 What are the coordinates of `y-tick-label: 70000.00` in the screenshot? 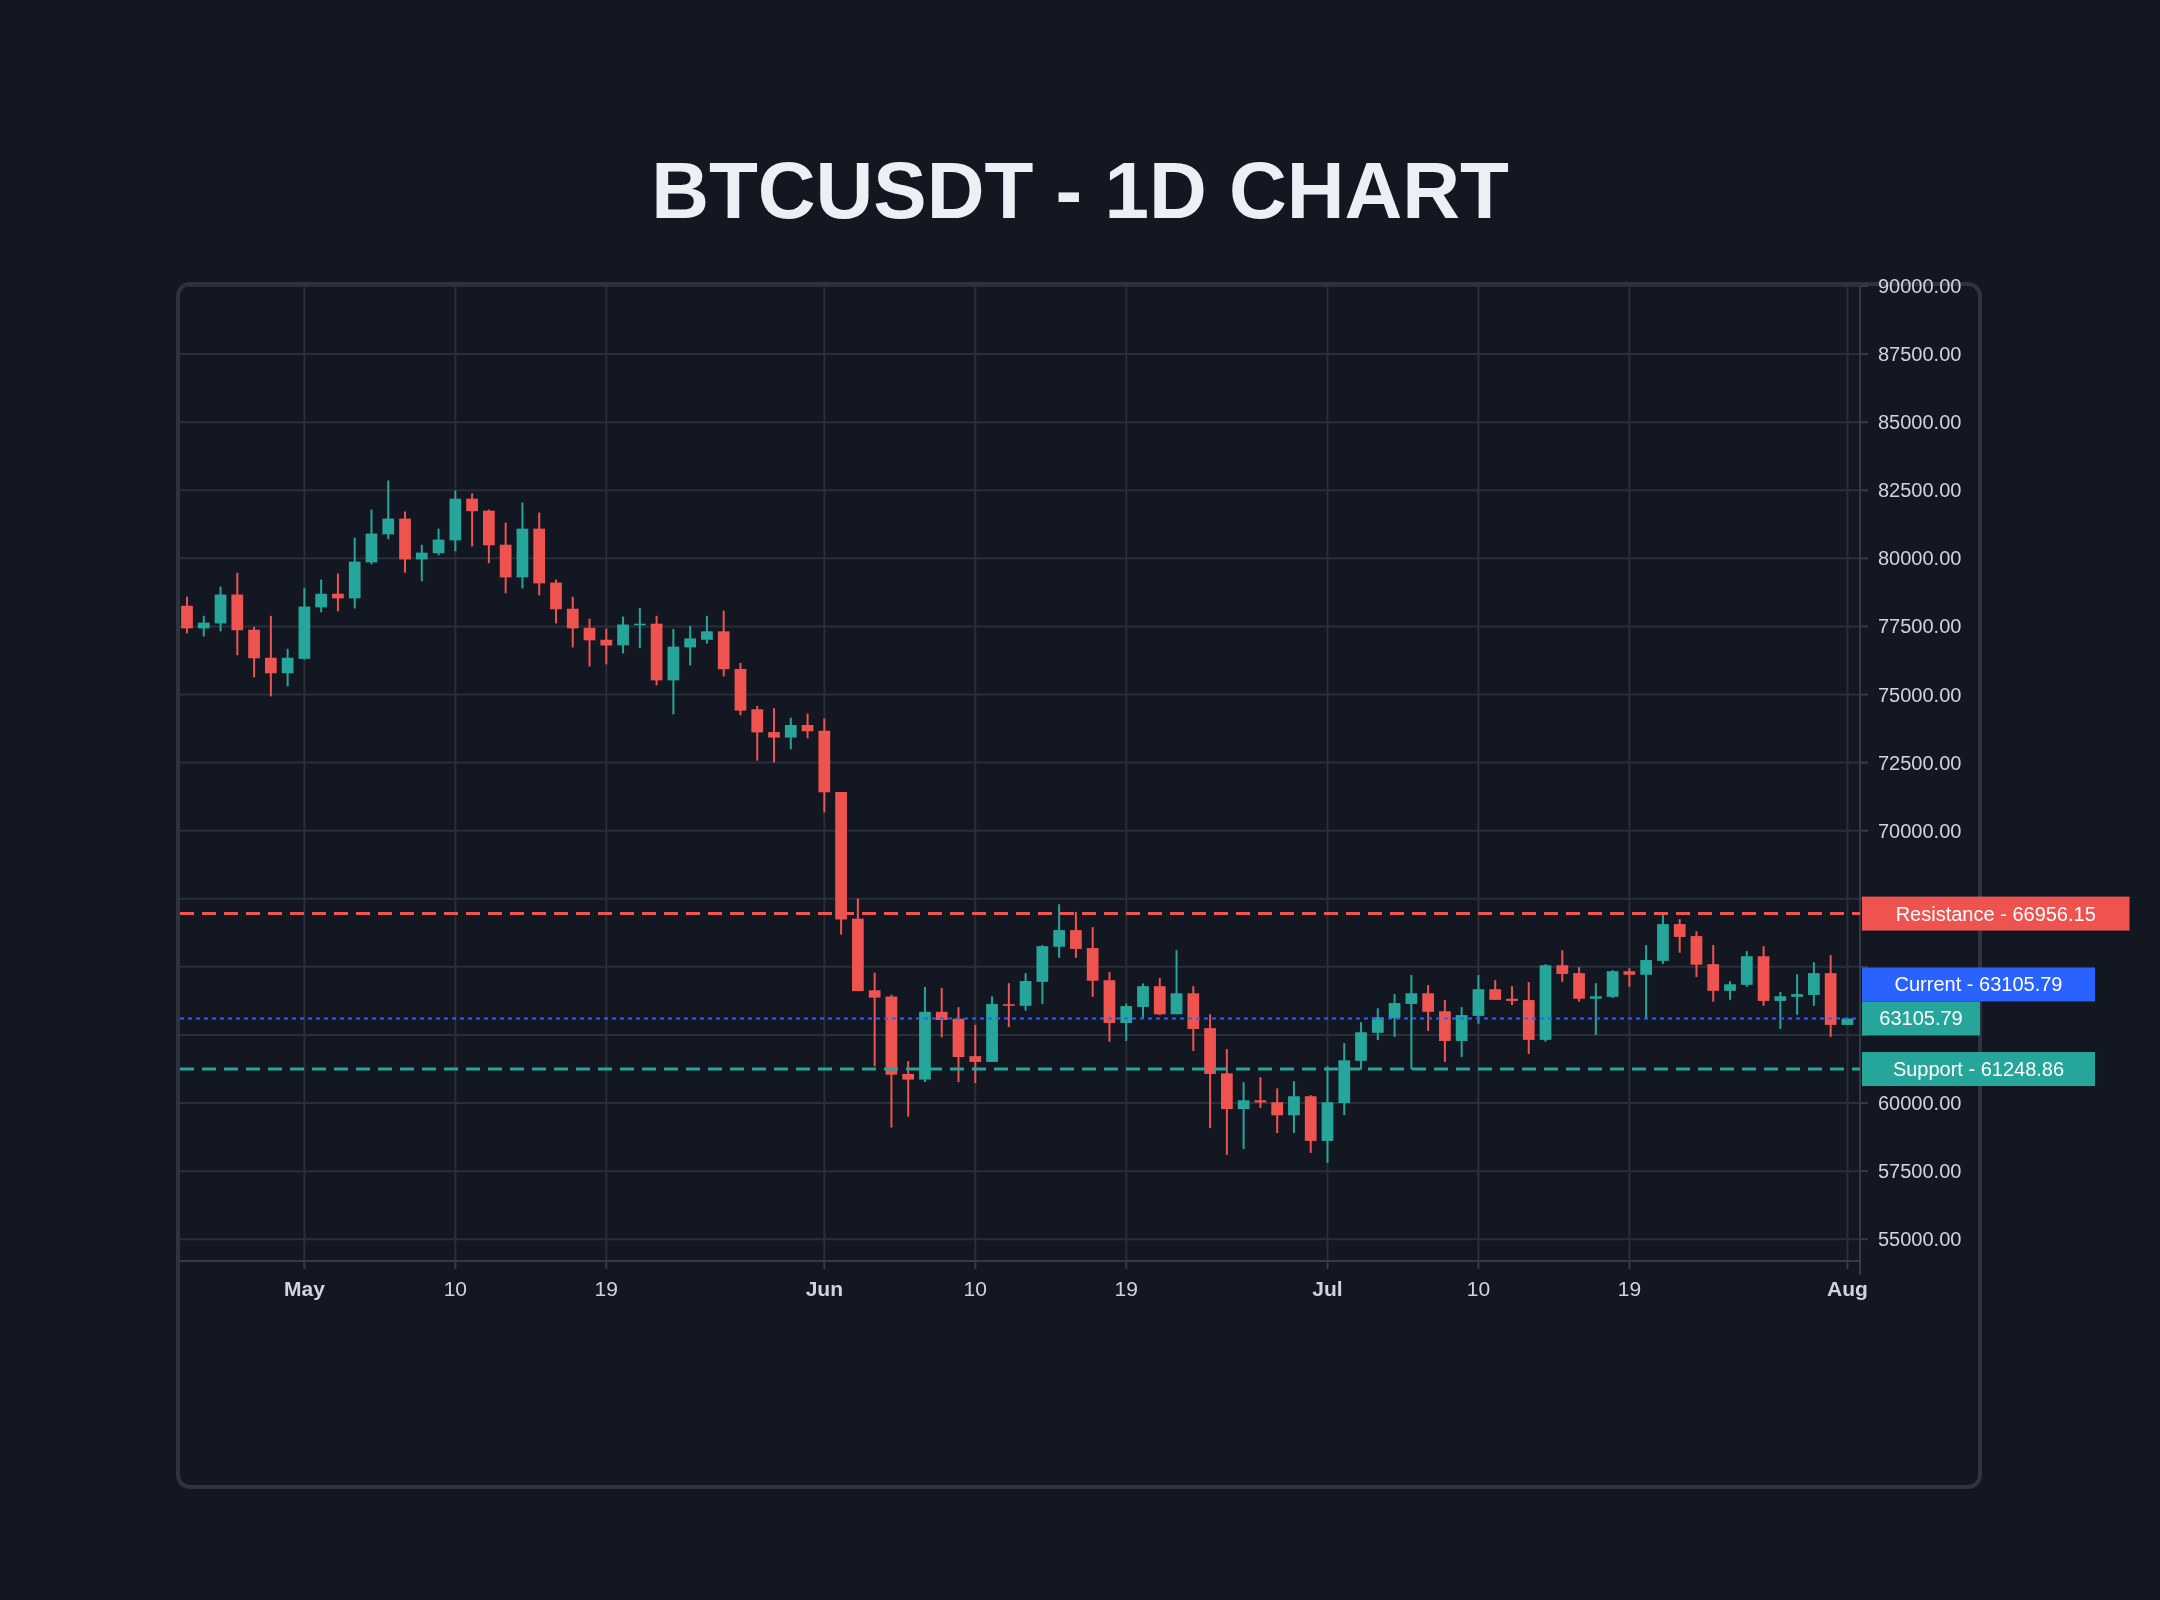 It's located at (1920, 830).